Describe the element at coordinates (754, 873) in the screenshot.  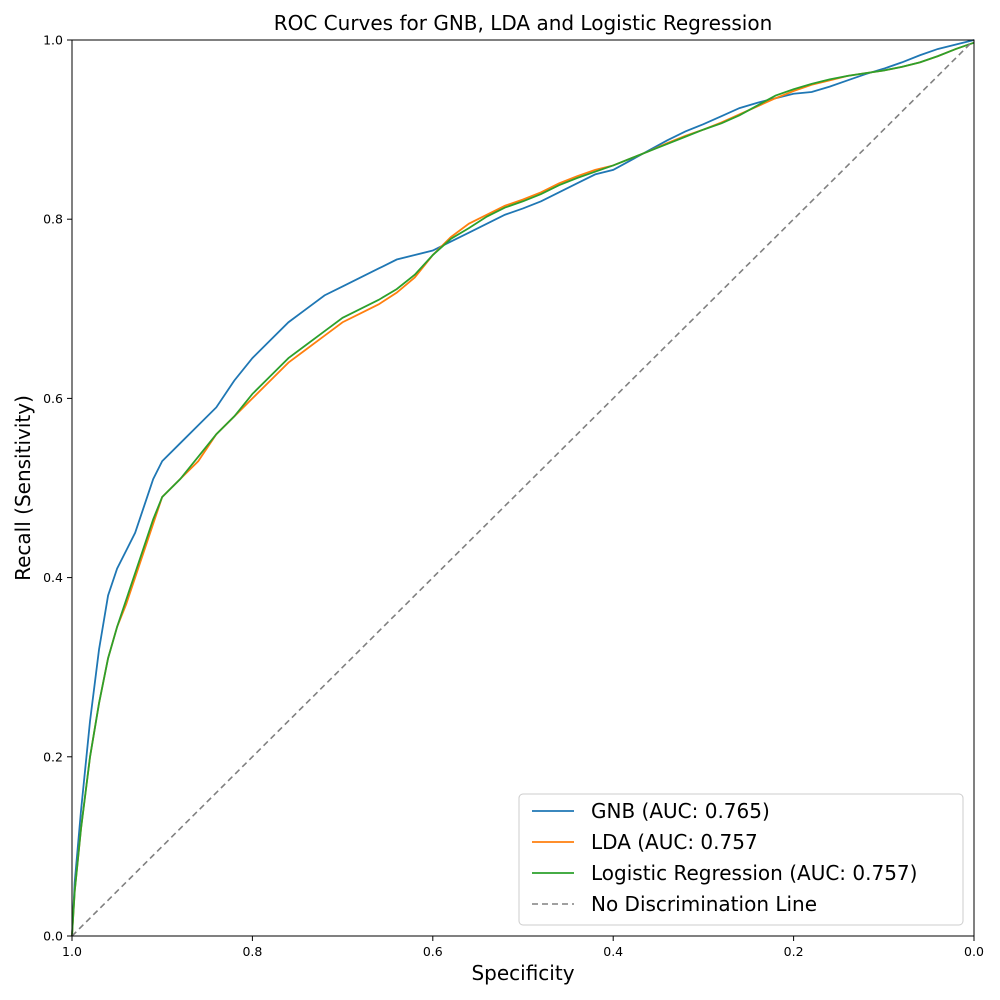
I see `legend-entry-label: Logistic Regression (AUC: 0.757)` at that location.